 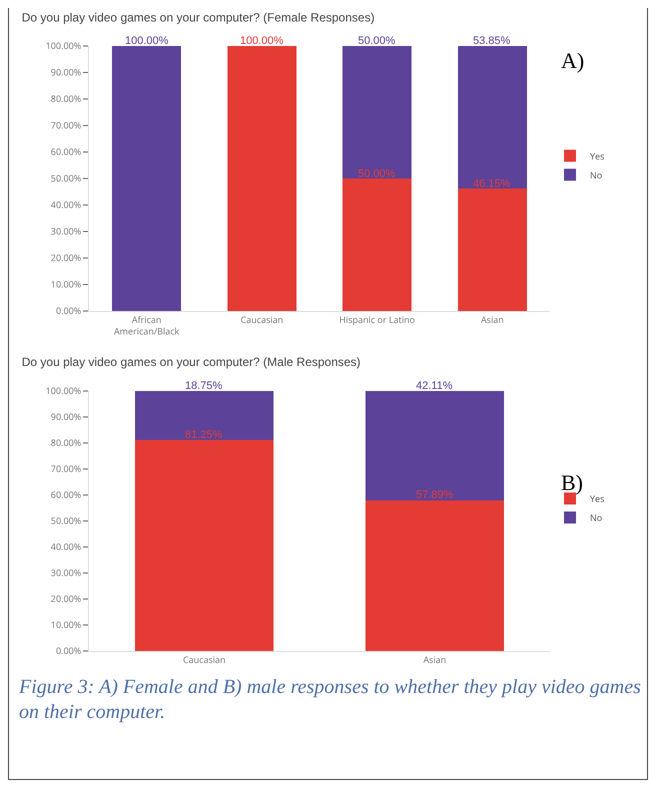 I want to click on data-label: 53.85%, so click(x=492, y=41).